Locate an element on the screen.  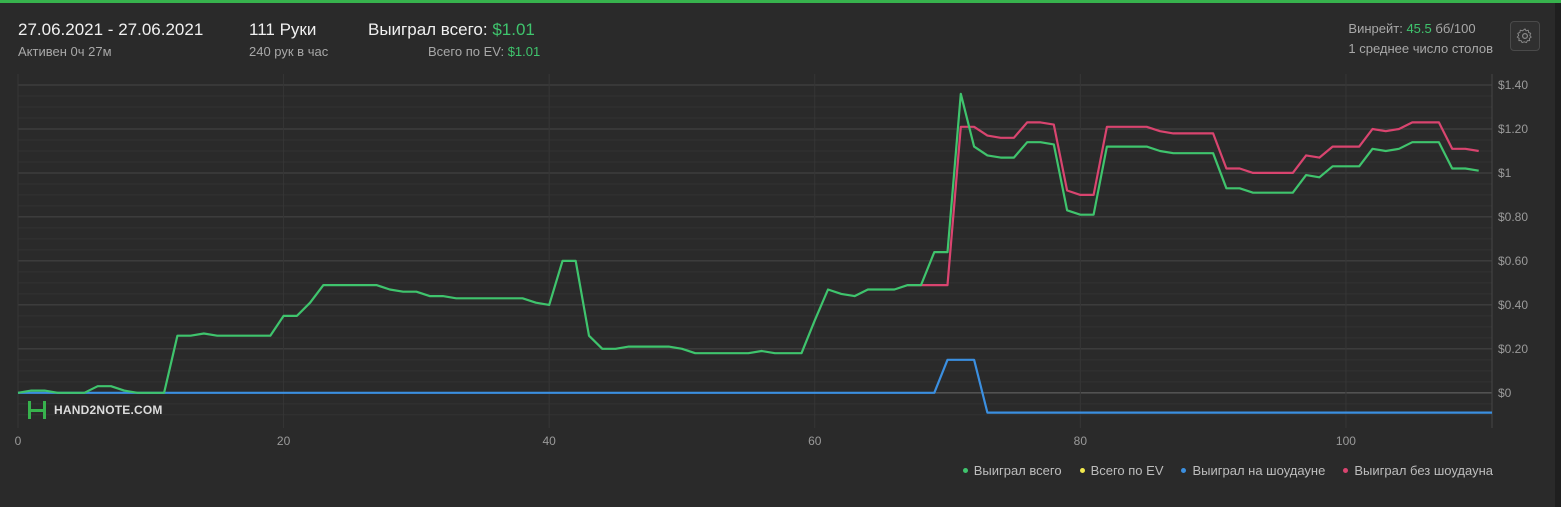
y-tick-label: $1.40 is located at coordinates (1513, 85).